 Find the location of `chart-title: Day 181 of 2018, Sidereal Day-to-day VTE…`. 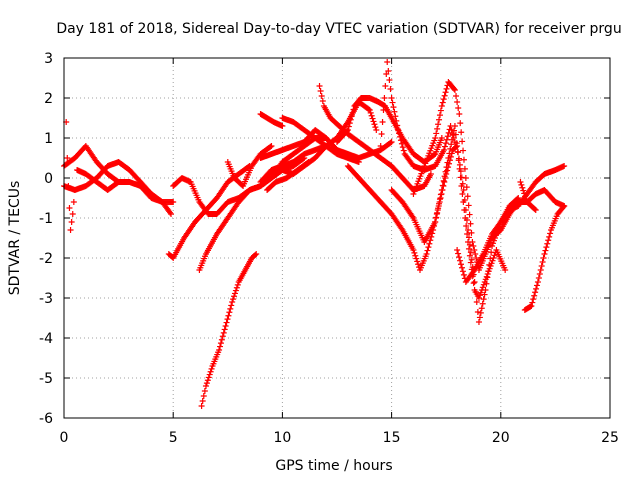

chart-title: Day 181 of 2018, Sidereal Day-to-day VTE… is located at coordinates (338, 29).